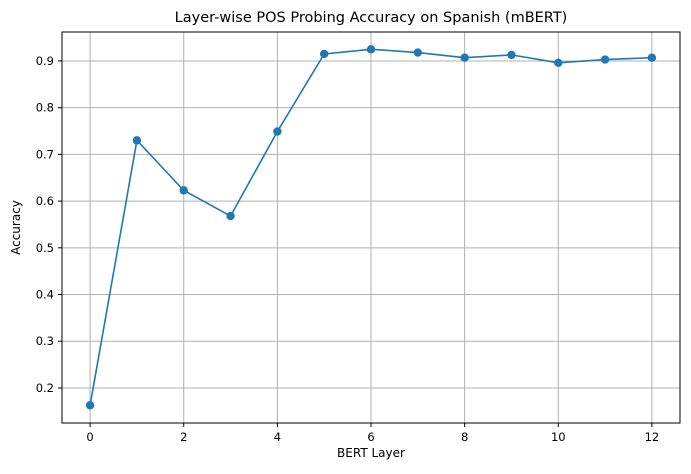 The image size is (691, 474). Describe the element at coordinates (277, 437) in the screenshot. I see `x-tick-label: 4` at that location.